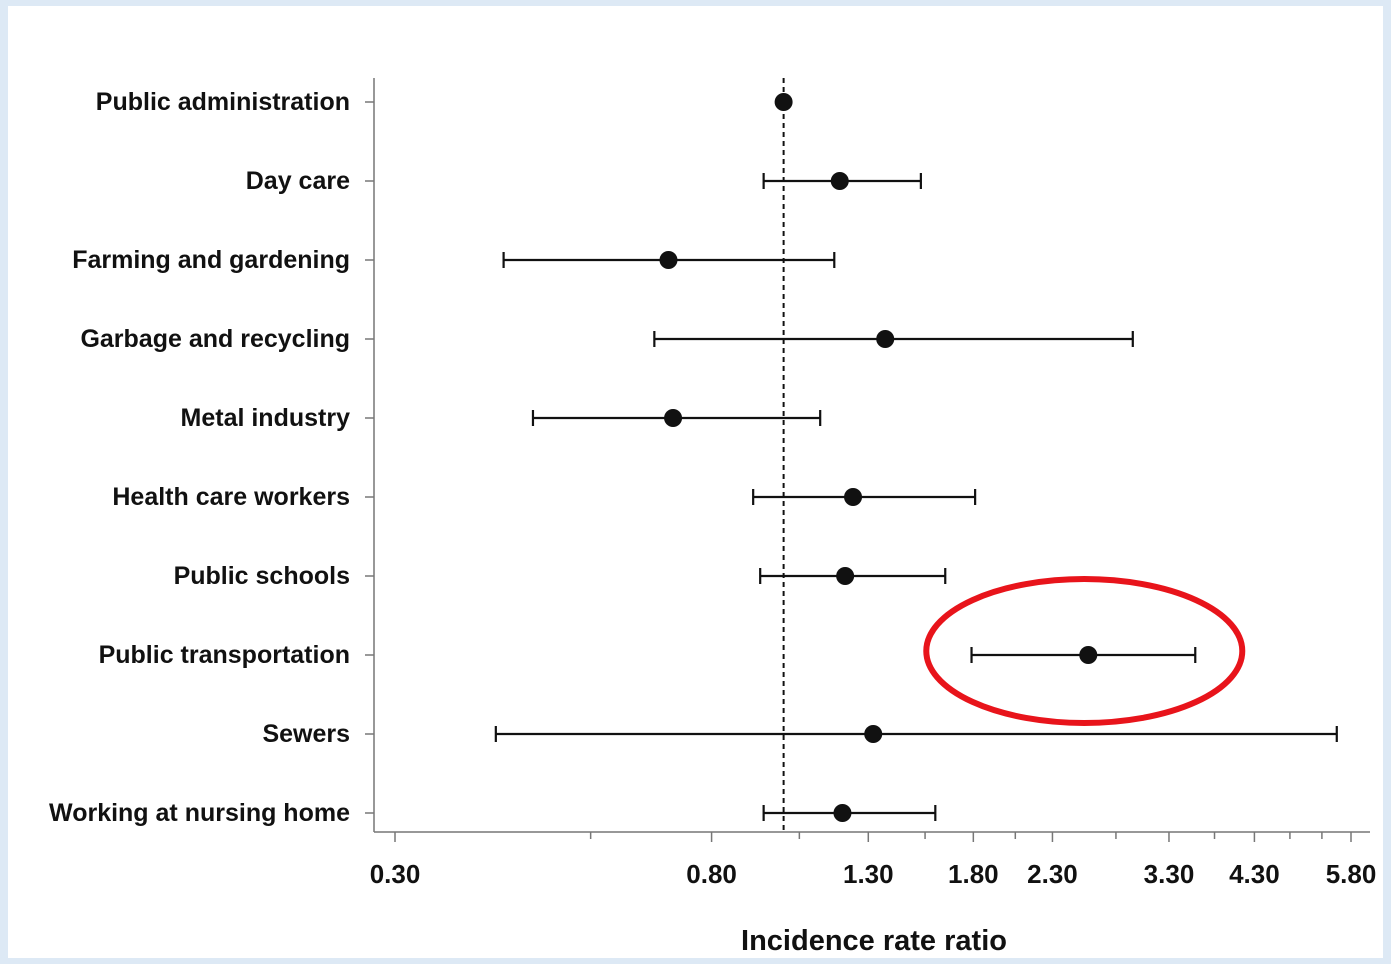 This screenshot has width=1391, height=964. I want to click on row-metal-industry: Metal industry, so click(501, 418).